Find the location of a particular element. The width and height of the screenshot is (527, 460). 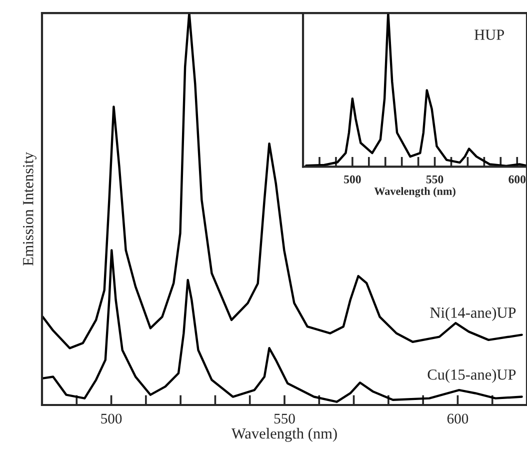

y-axis-title: Emission Intensity is located at coordinates (29, 209).